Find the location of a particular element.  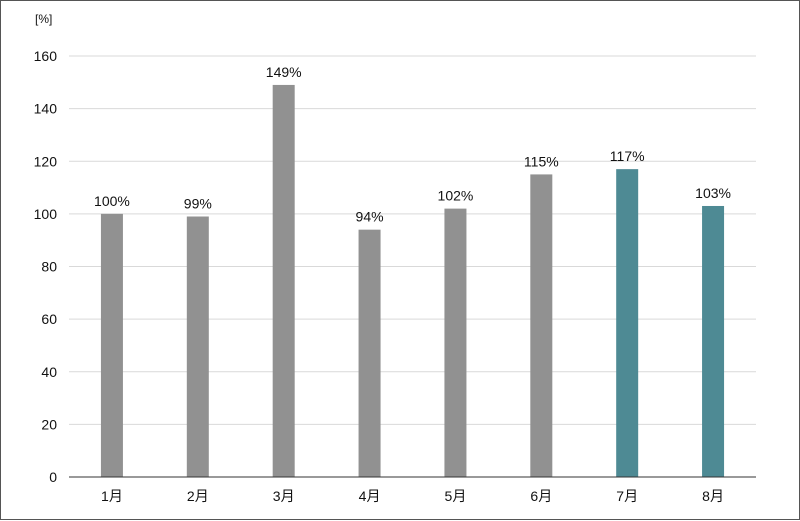

data-label-4: 94% is located at coordinates (370, 217).